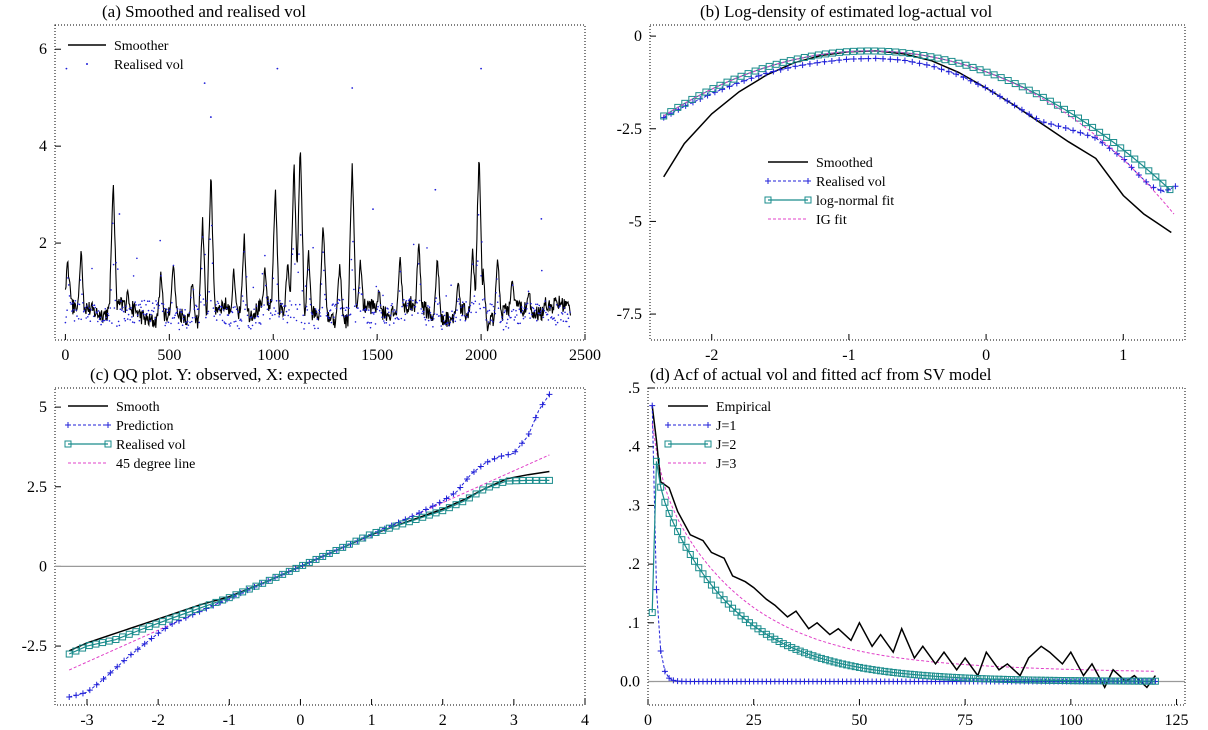 The height and width of the screenshot is (730, 1208). I want to click on legend-label: Smoothed, so click(844, 163).